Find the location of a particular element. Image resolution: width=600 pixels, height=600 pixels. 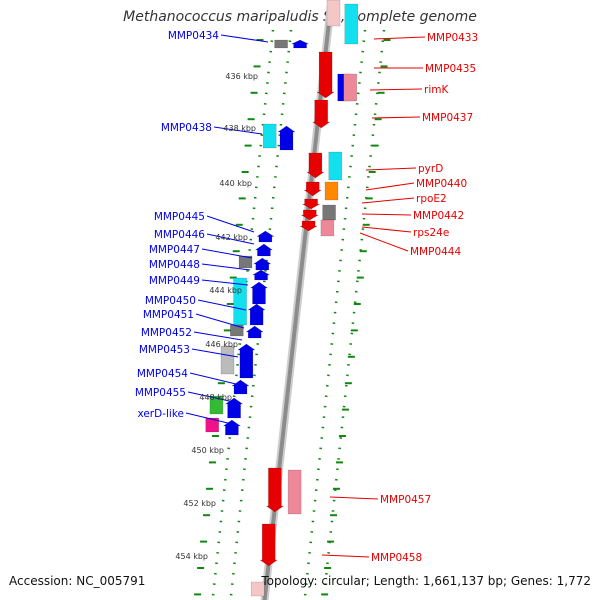

feature-mmp0440 is located at coordinates (312, 189).